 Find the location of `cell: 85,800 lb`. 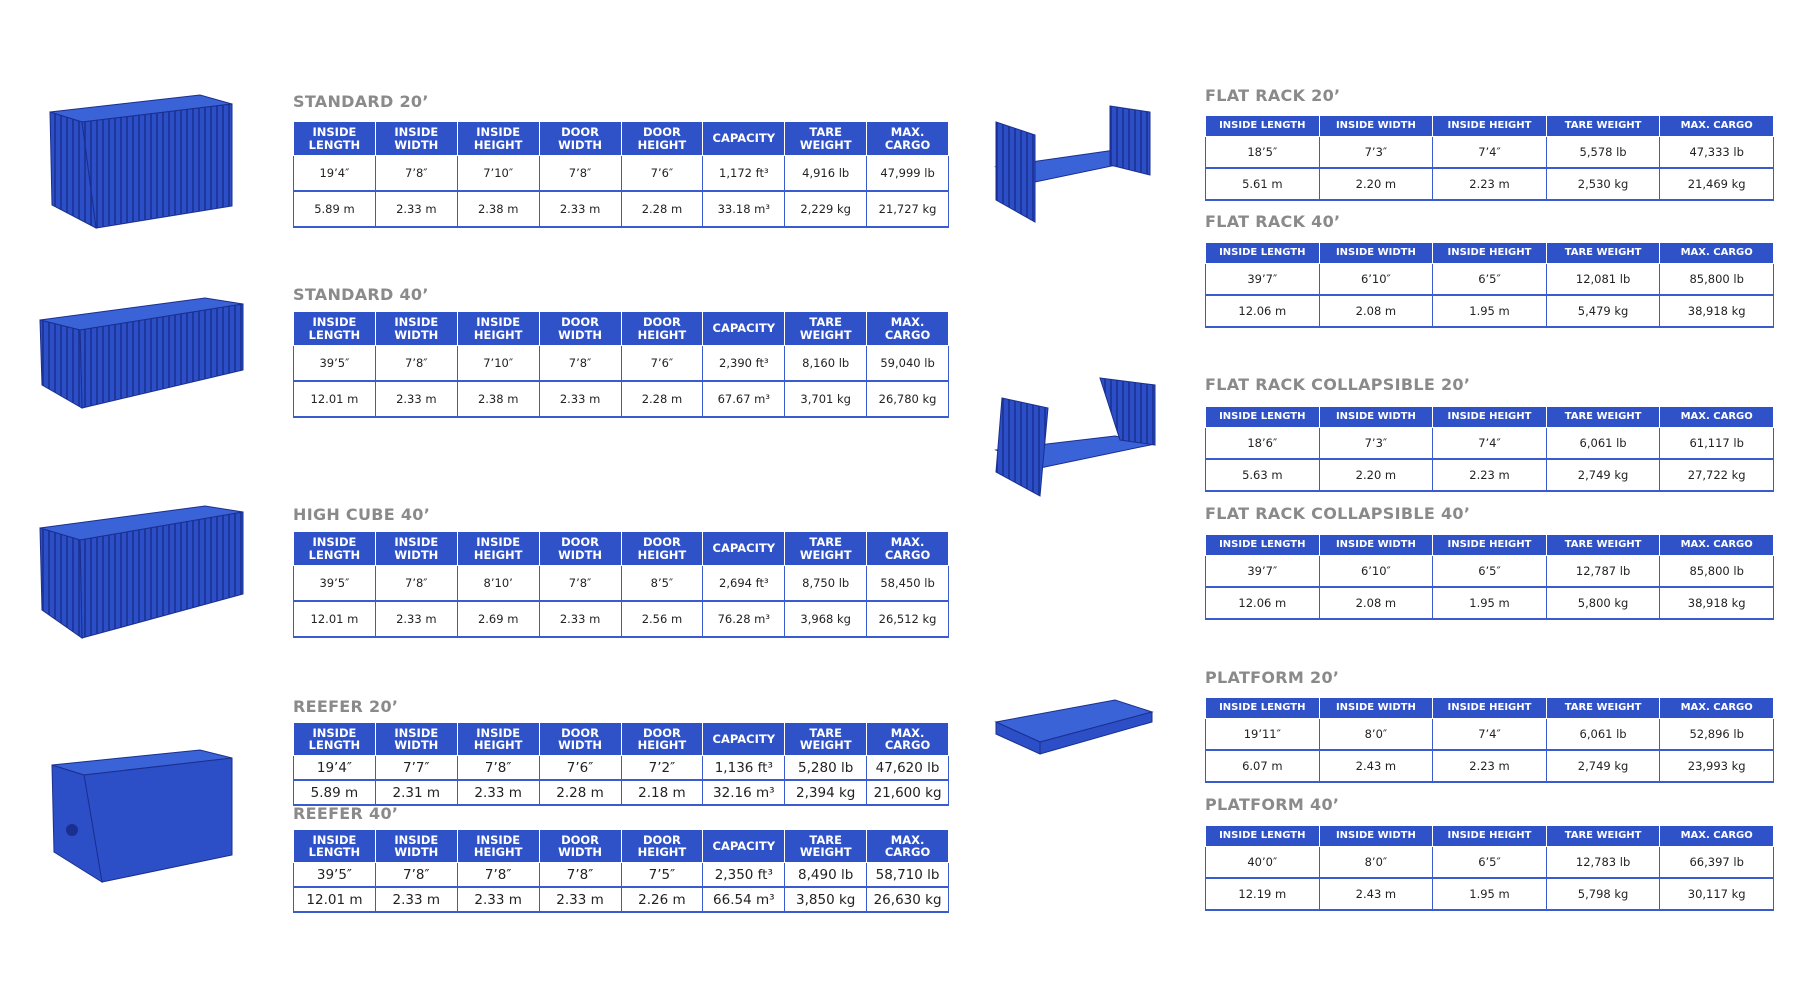

cell: 85,800 lb is located at coordinates (1716, 279).